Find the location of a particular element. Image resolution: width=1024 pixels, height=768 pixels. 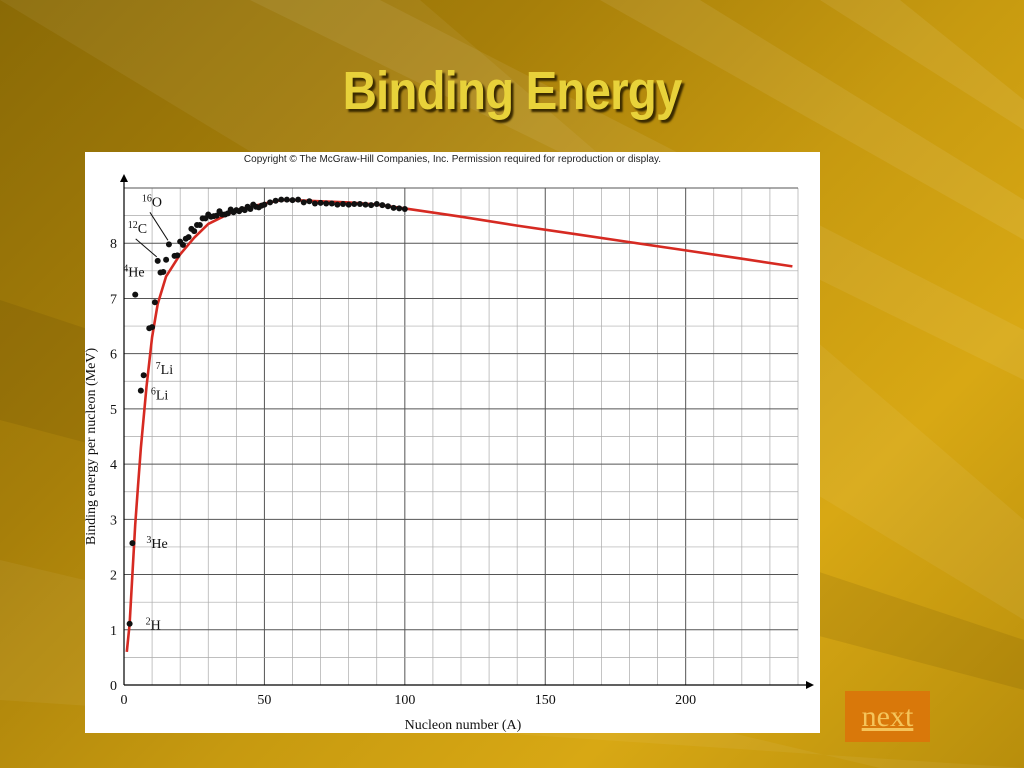

y-axis-arrow is located at coordinates (124, 178).